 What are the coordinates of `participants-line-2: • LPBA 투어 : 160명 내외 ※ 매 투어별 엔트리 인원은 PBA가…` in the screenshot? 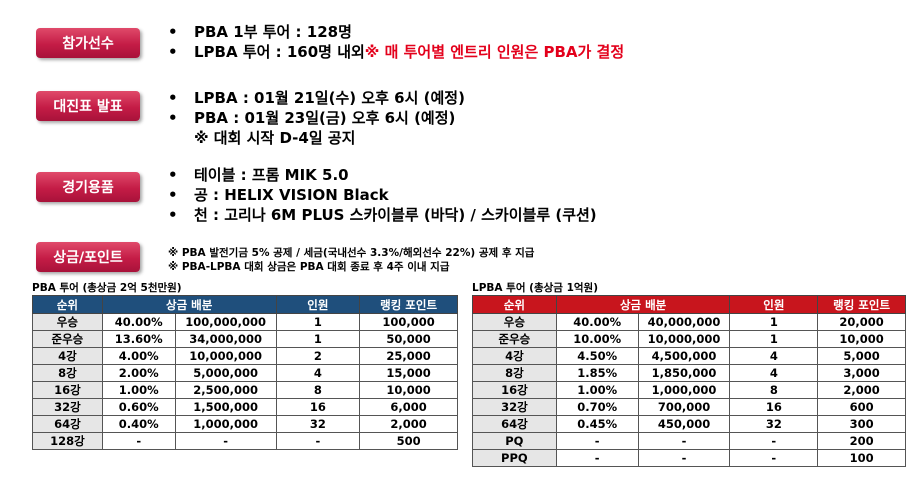 It's located at (396, 52).